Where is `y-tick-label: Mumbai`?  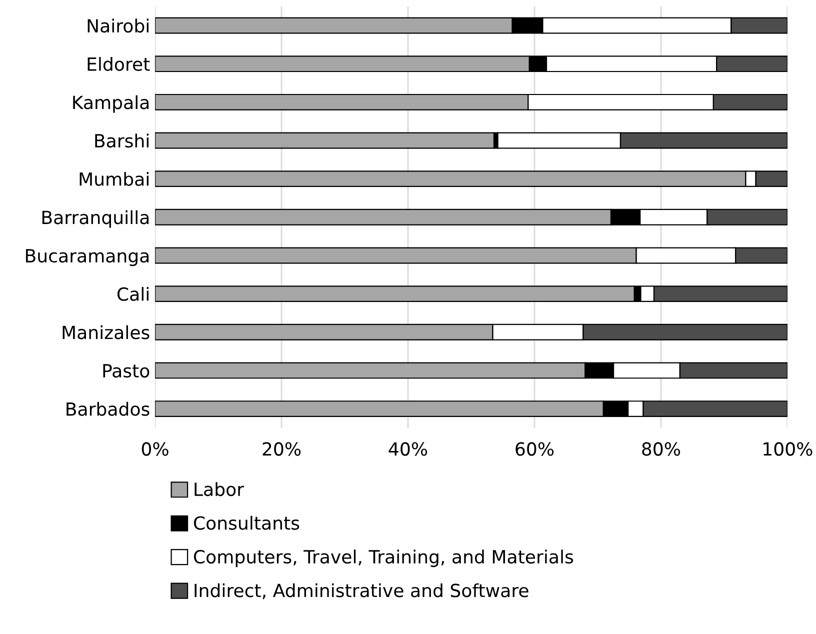 y-tick-label: Mumbai is located at coordinates (114, 179).